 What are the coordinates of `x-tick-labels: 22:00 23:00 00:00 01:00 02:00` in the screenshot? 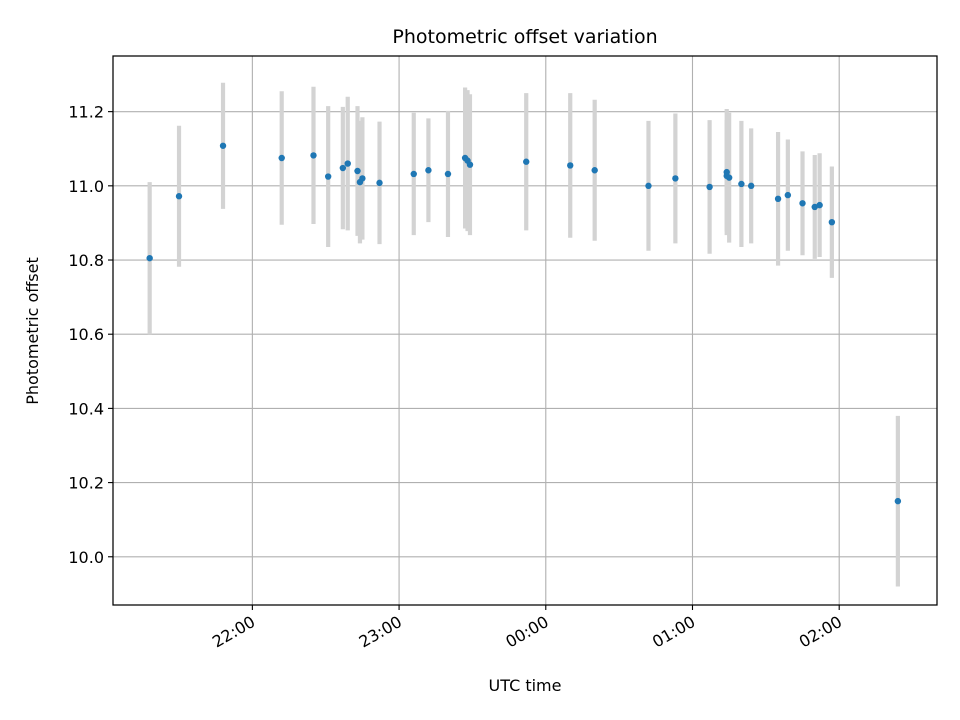 It's located at (527, 632).